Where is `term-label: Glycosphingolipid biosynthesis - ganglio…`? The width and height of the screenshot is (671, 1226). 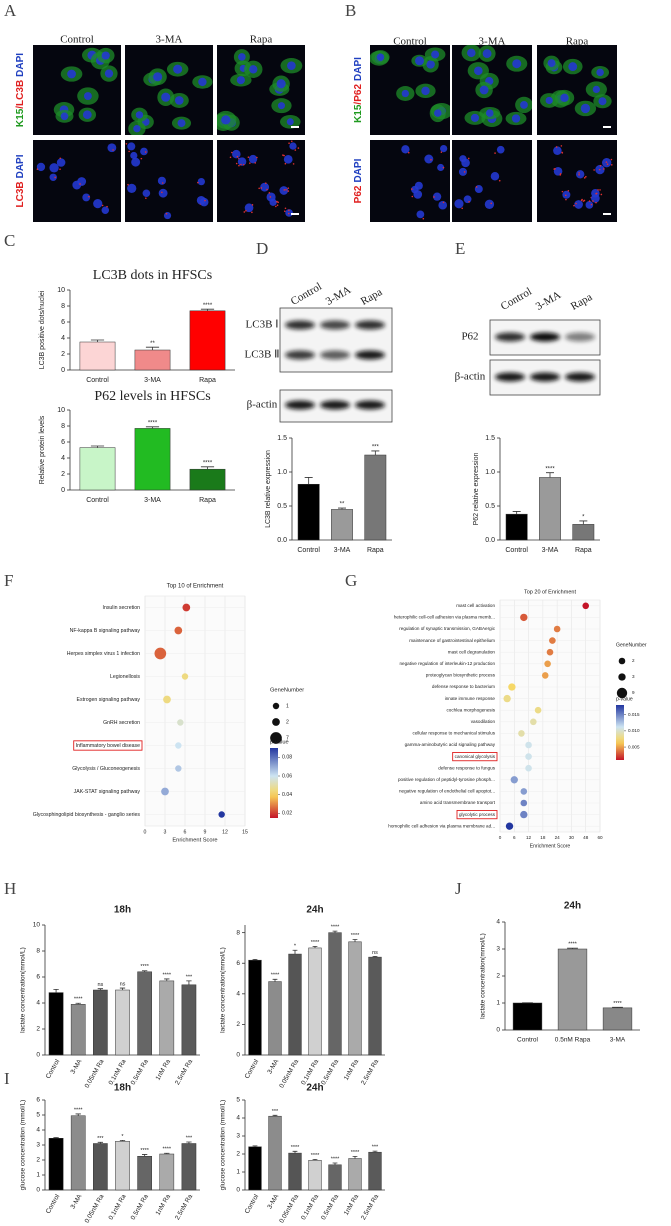
term-label: Glycosphingolipid biosynthesis - ganglio… is located at coordinates (87, 815).